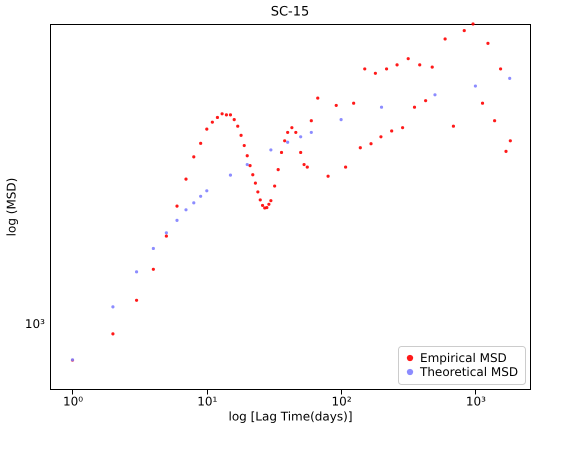  Describe the element at coordinates (342, 401) in the screenshot. I see `x-tick-label: 10²` at that location.